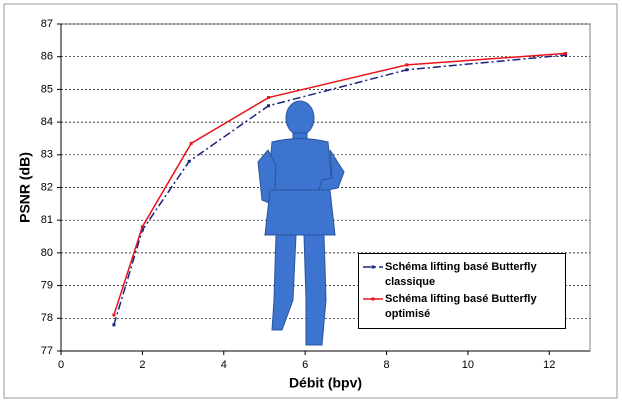 This screenshot has width=622, height=403. Describe the element at coordinates (47, 286) in the screenshot. I see `y-tick-label: 79` at that location.